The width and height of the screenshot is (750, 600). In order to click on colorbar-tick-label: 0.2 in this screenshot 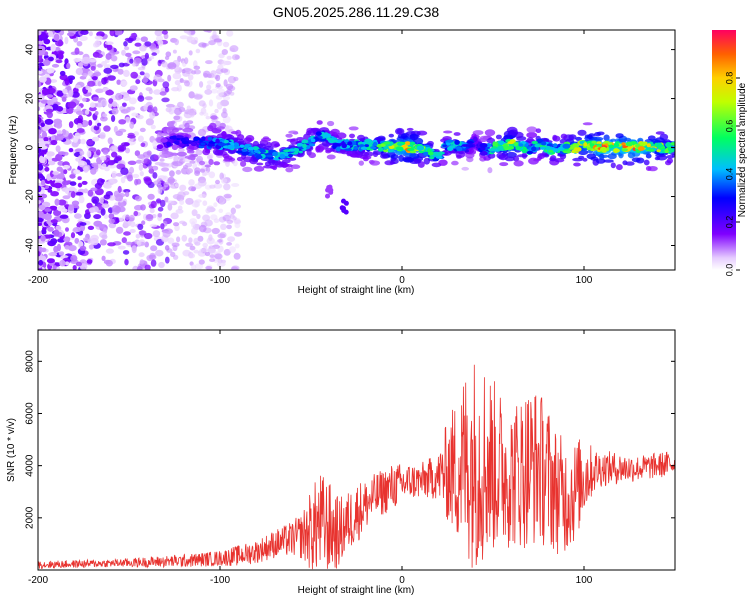, I will do `click(729, 222)`.